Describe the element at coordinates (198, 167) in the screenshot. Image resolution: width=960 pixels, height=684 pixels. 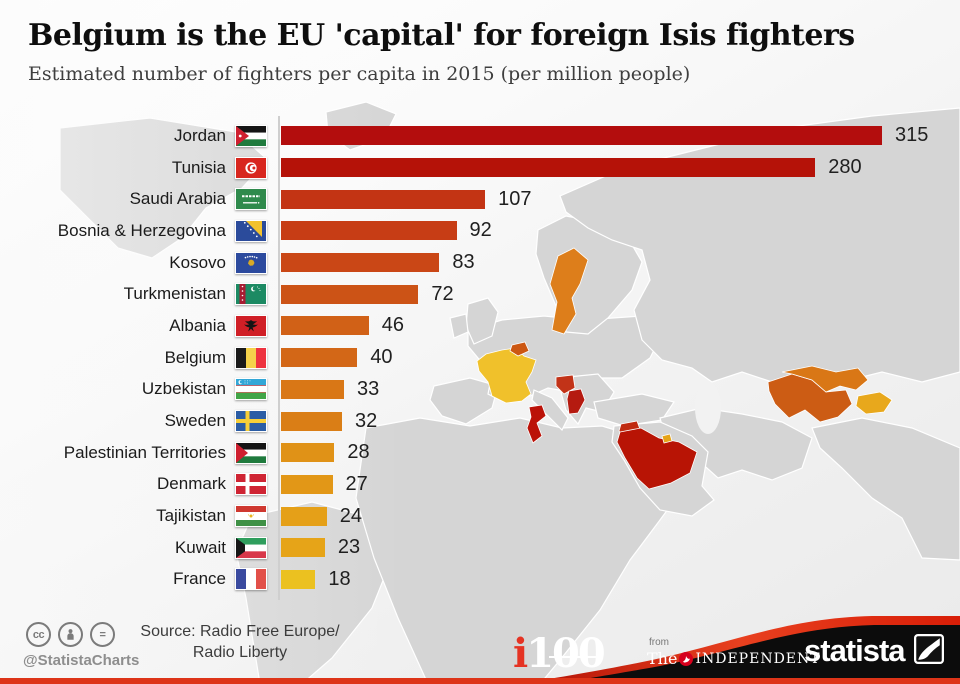
I see `country-label: Tunisia` at that location.